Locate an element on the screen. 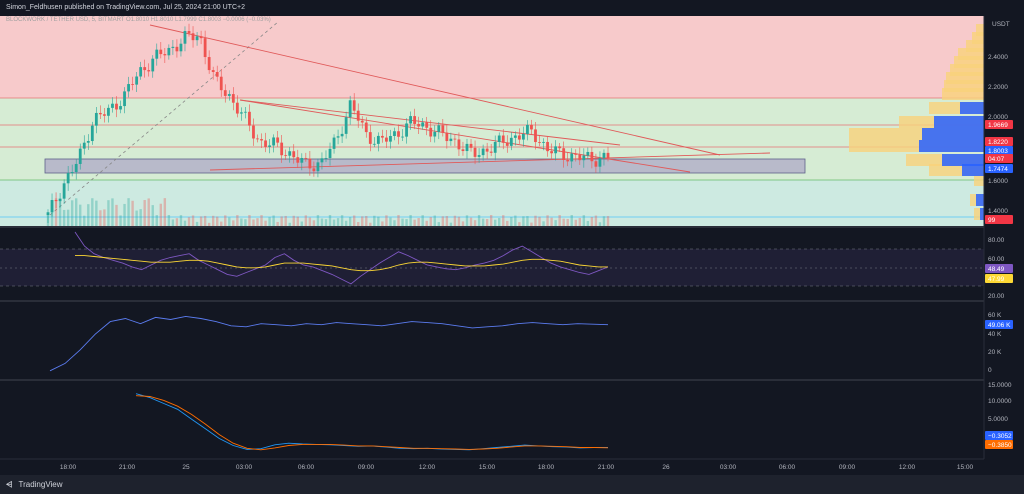  price-tag-label: 1.9669 is located at coordinates (998, 125).